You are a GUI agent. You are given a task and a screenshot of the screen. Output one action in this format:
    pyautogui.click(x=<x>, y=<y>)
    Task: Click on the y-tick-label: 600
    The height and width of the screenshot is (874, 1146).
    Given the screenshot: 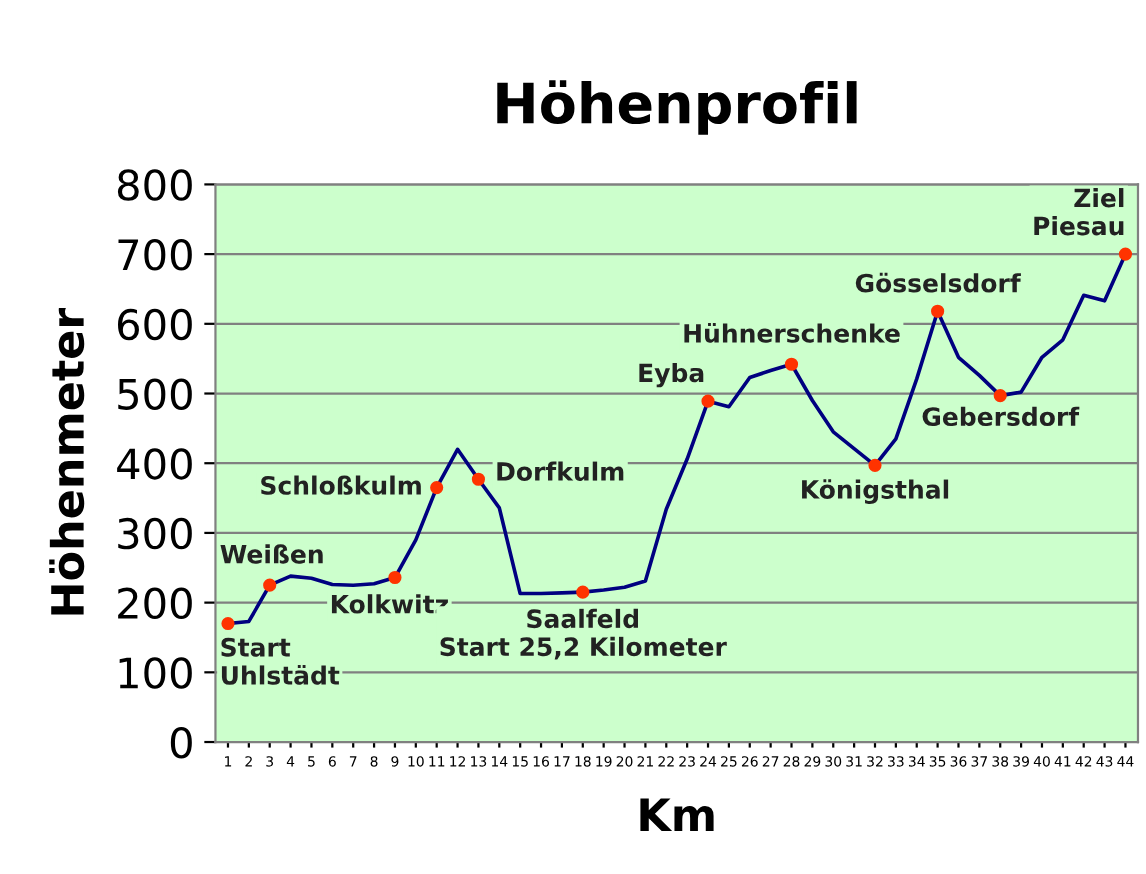 What is the action you would take?
    pyautogui.click(x=154, y=324)
    